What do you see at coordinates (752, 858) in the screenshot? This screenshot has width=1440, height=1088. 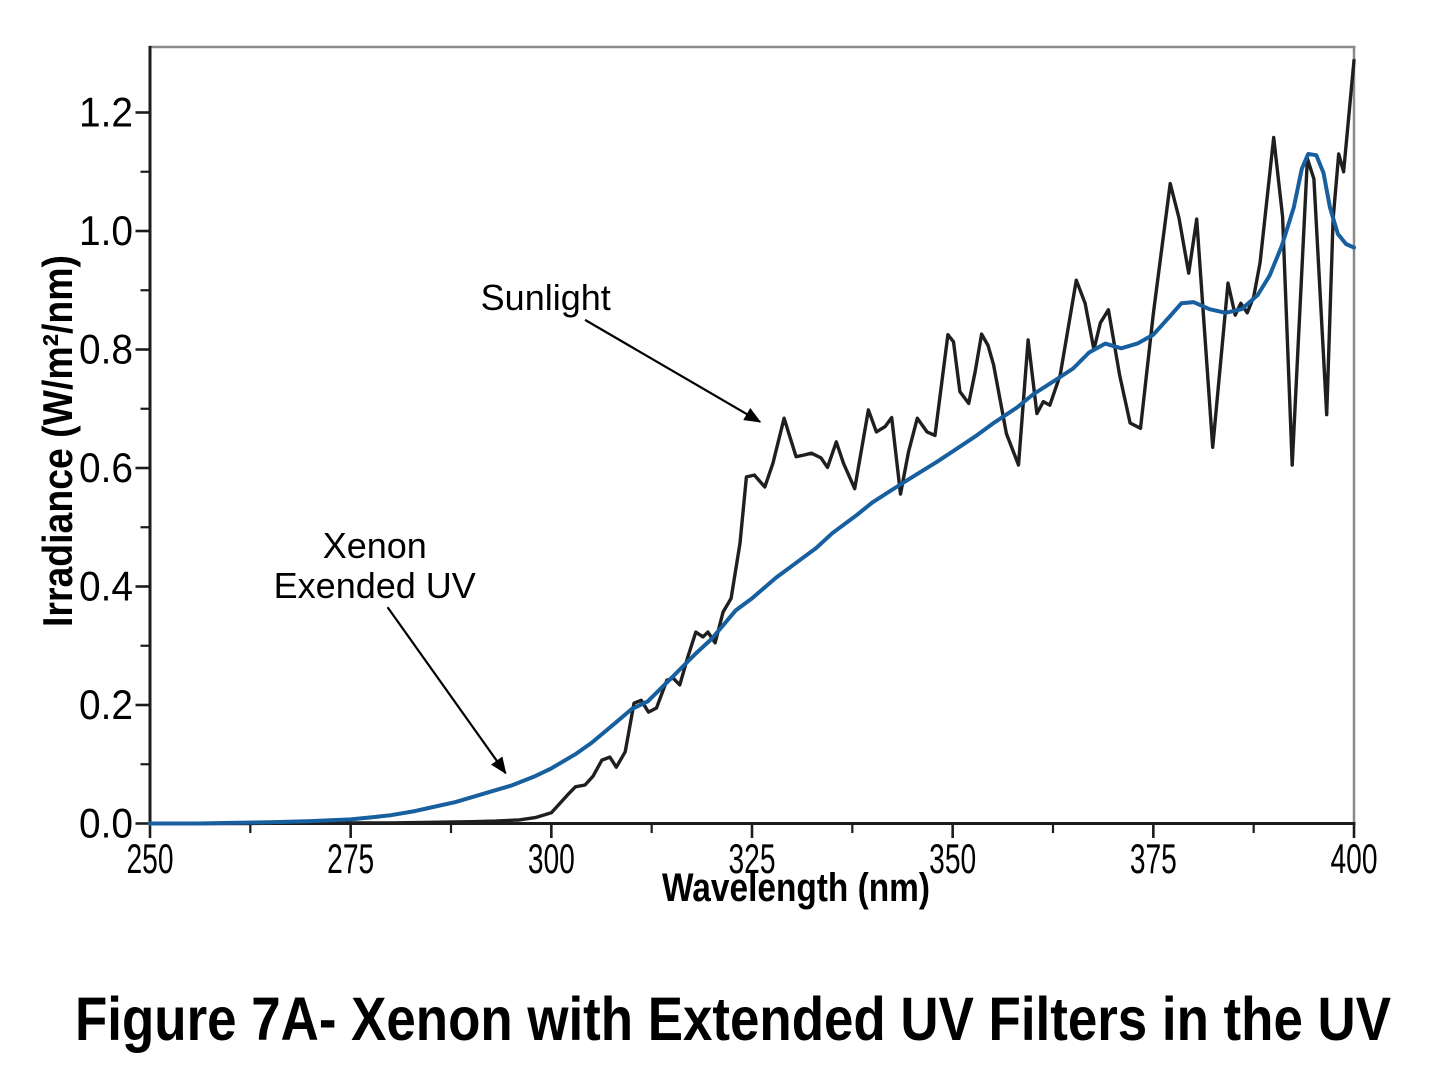 I see `x-tick-label: 325` at bounding box center [752, 858].